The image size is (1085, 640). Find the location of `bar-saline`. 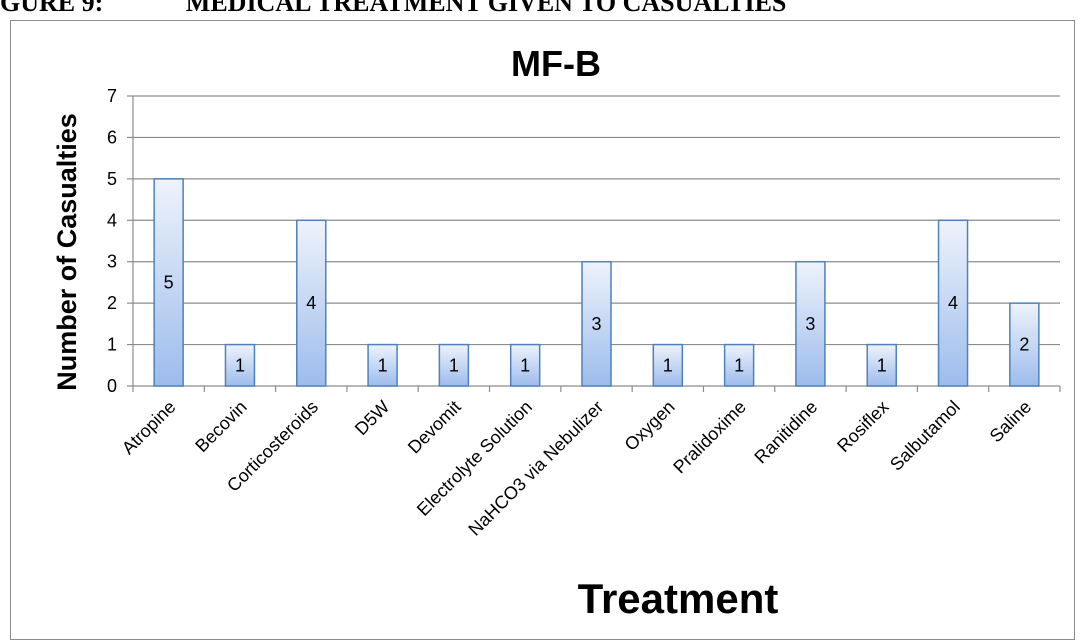

bar-saline is located at coordinates (1024, 344).